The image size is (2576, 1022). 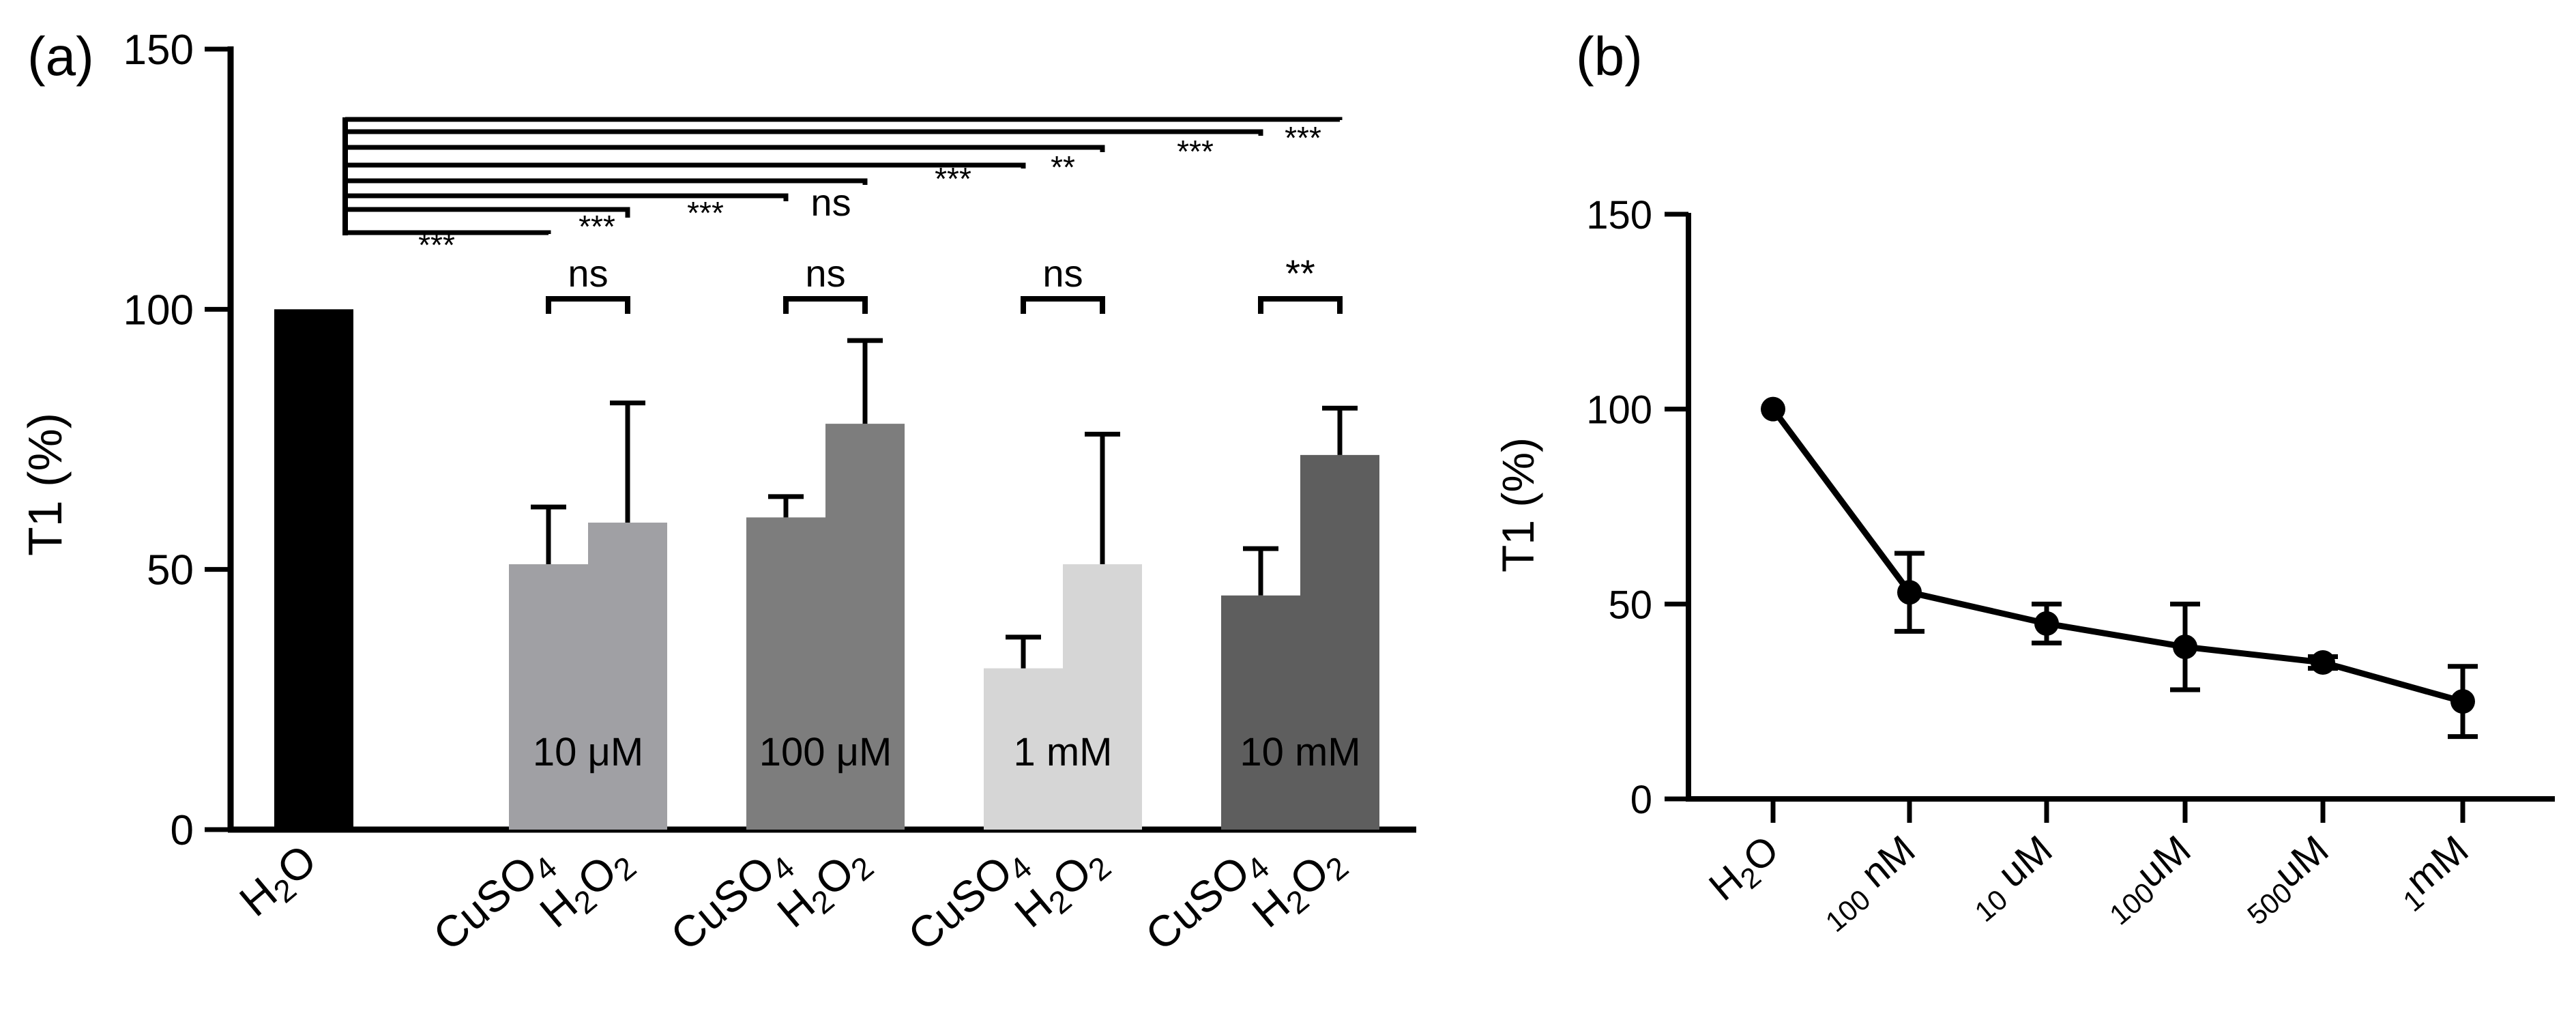 What do you see at coordinates (1637, 507) in the screenshot?
I see `panel-b-y-ticks: 0 50 100 150` at bounding box center [1637, 507].